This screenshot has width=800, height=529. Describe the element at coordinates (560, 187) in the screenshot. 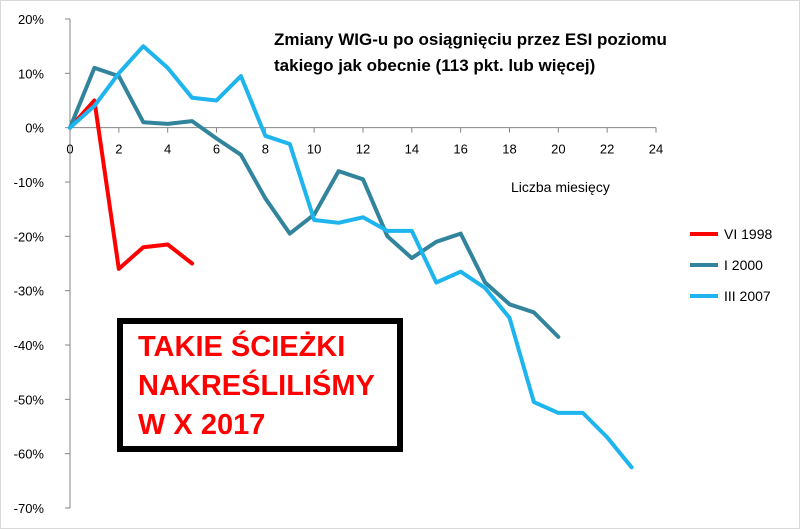

I see `x-axis-title: Liczba miesięcy` at that location.